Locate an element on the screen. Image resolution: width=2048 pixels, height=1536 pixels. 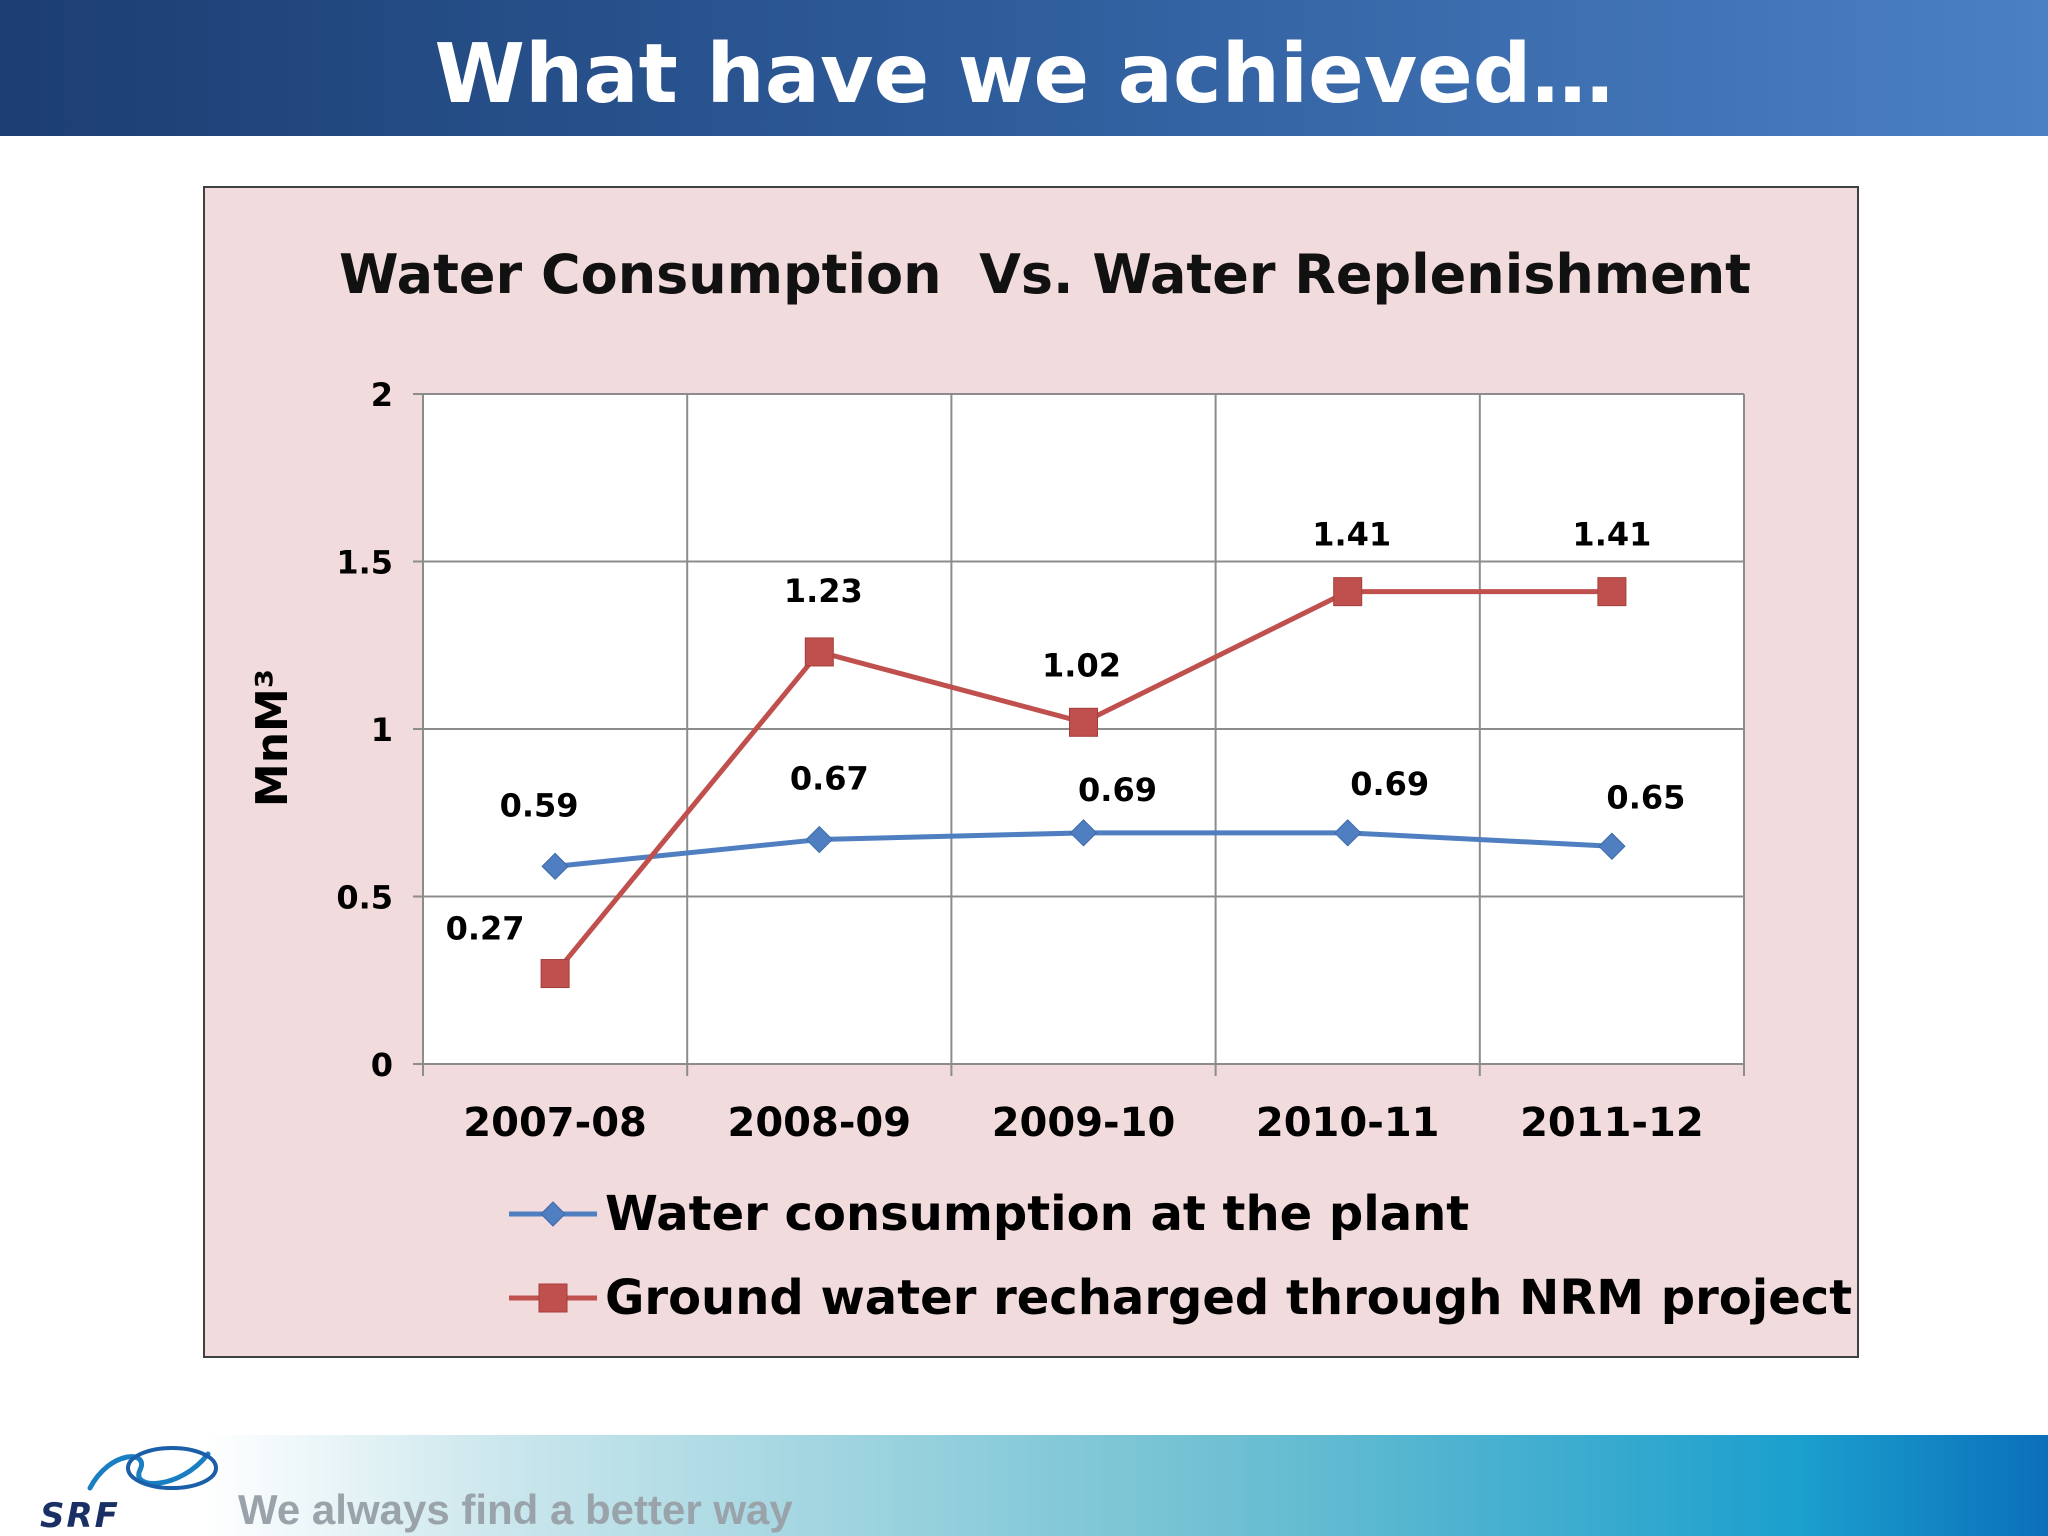
x-tick-label: 2011-12 is located at coordinates (1612, 1123).